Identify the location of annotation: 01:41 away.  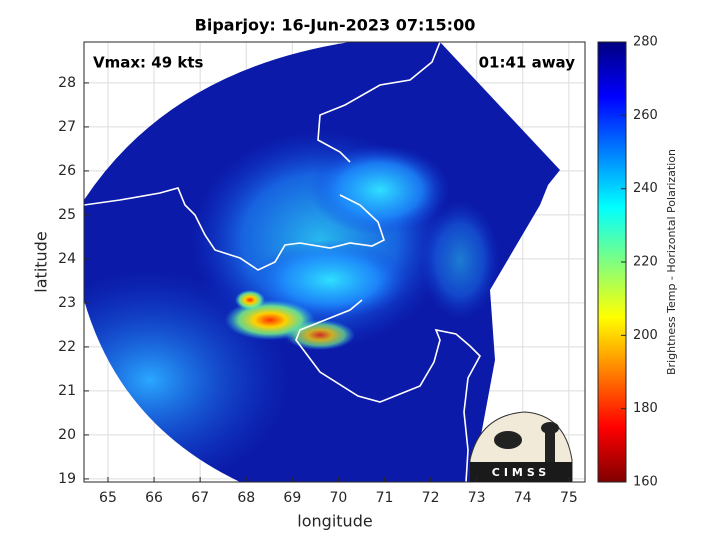
(527, 63).